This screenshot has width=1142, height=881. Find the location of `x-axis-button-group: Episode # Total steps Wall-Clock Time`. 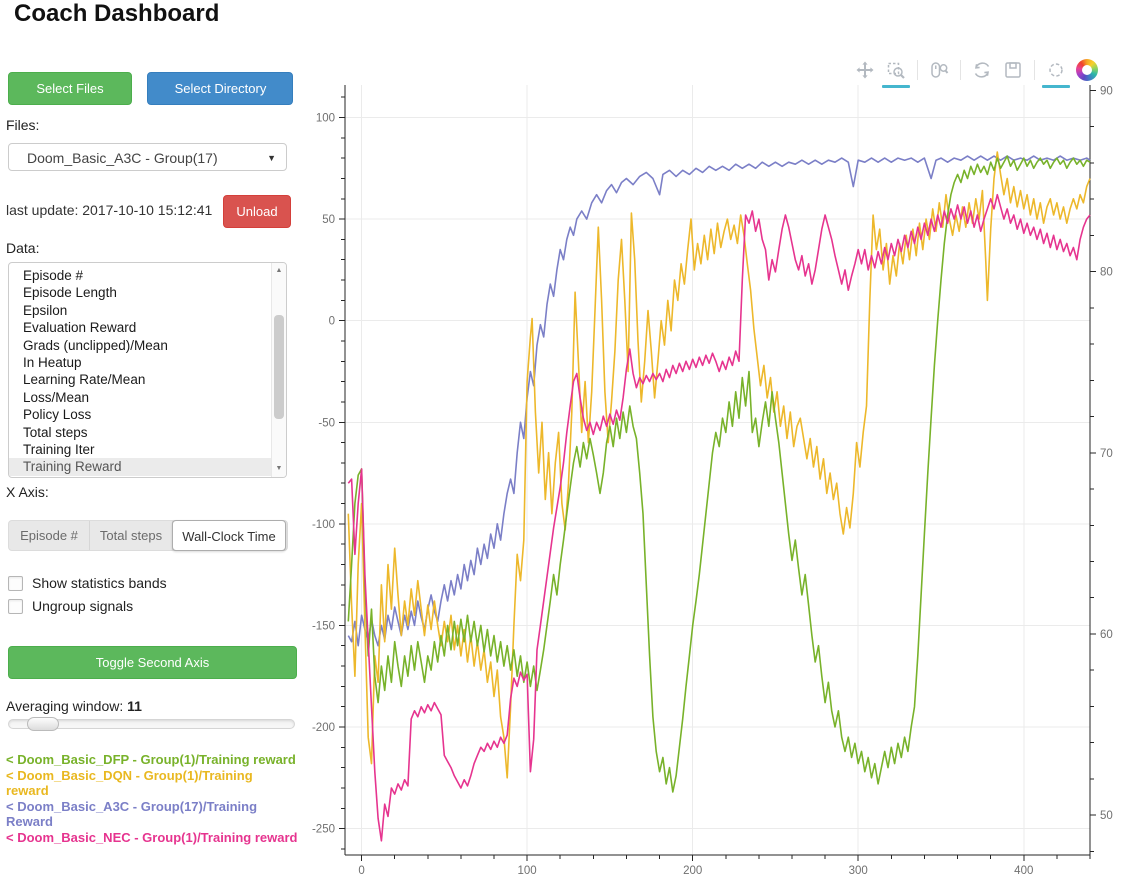

x-axis-button-group: Episode # Total steps Wall-Clock Time is located at coordinates (148, 535).